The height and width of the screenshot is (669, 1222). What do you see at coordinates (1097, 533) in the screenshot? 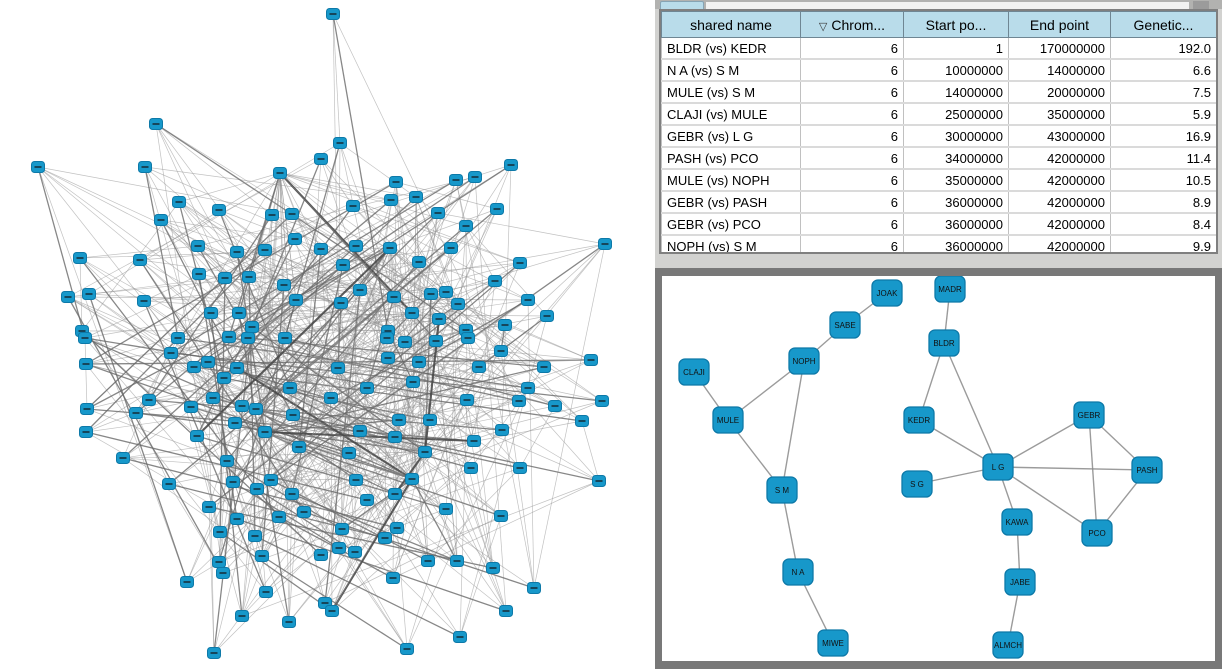
I see `network-node-pco: PCO` at bounding box center [1097, 533].